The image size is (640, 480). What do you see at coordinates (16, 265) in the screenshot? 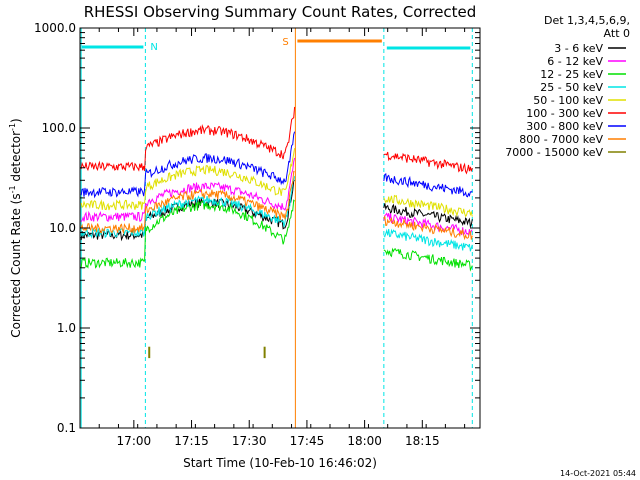
I see `y-label-main: Corrected Count Rate (s` at bounding box center [16, 265].